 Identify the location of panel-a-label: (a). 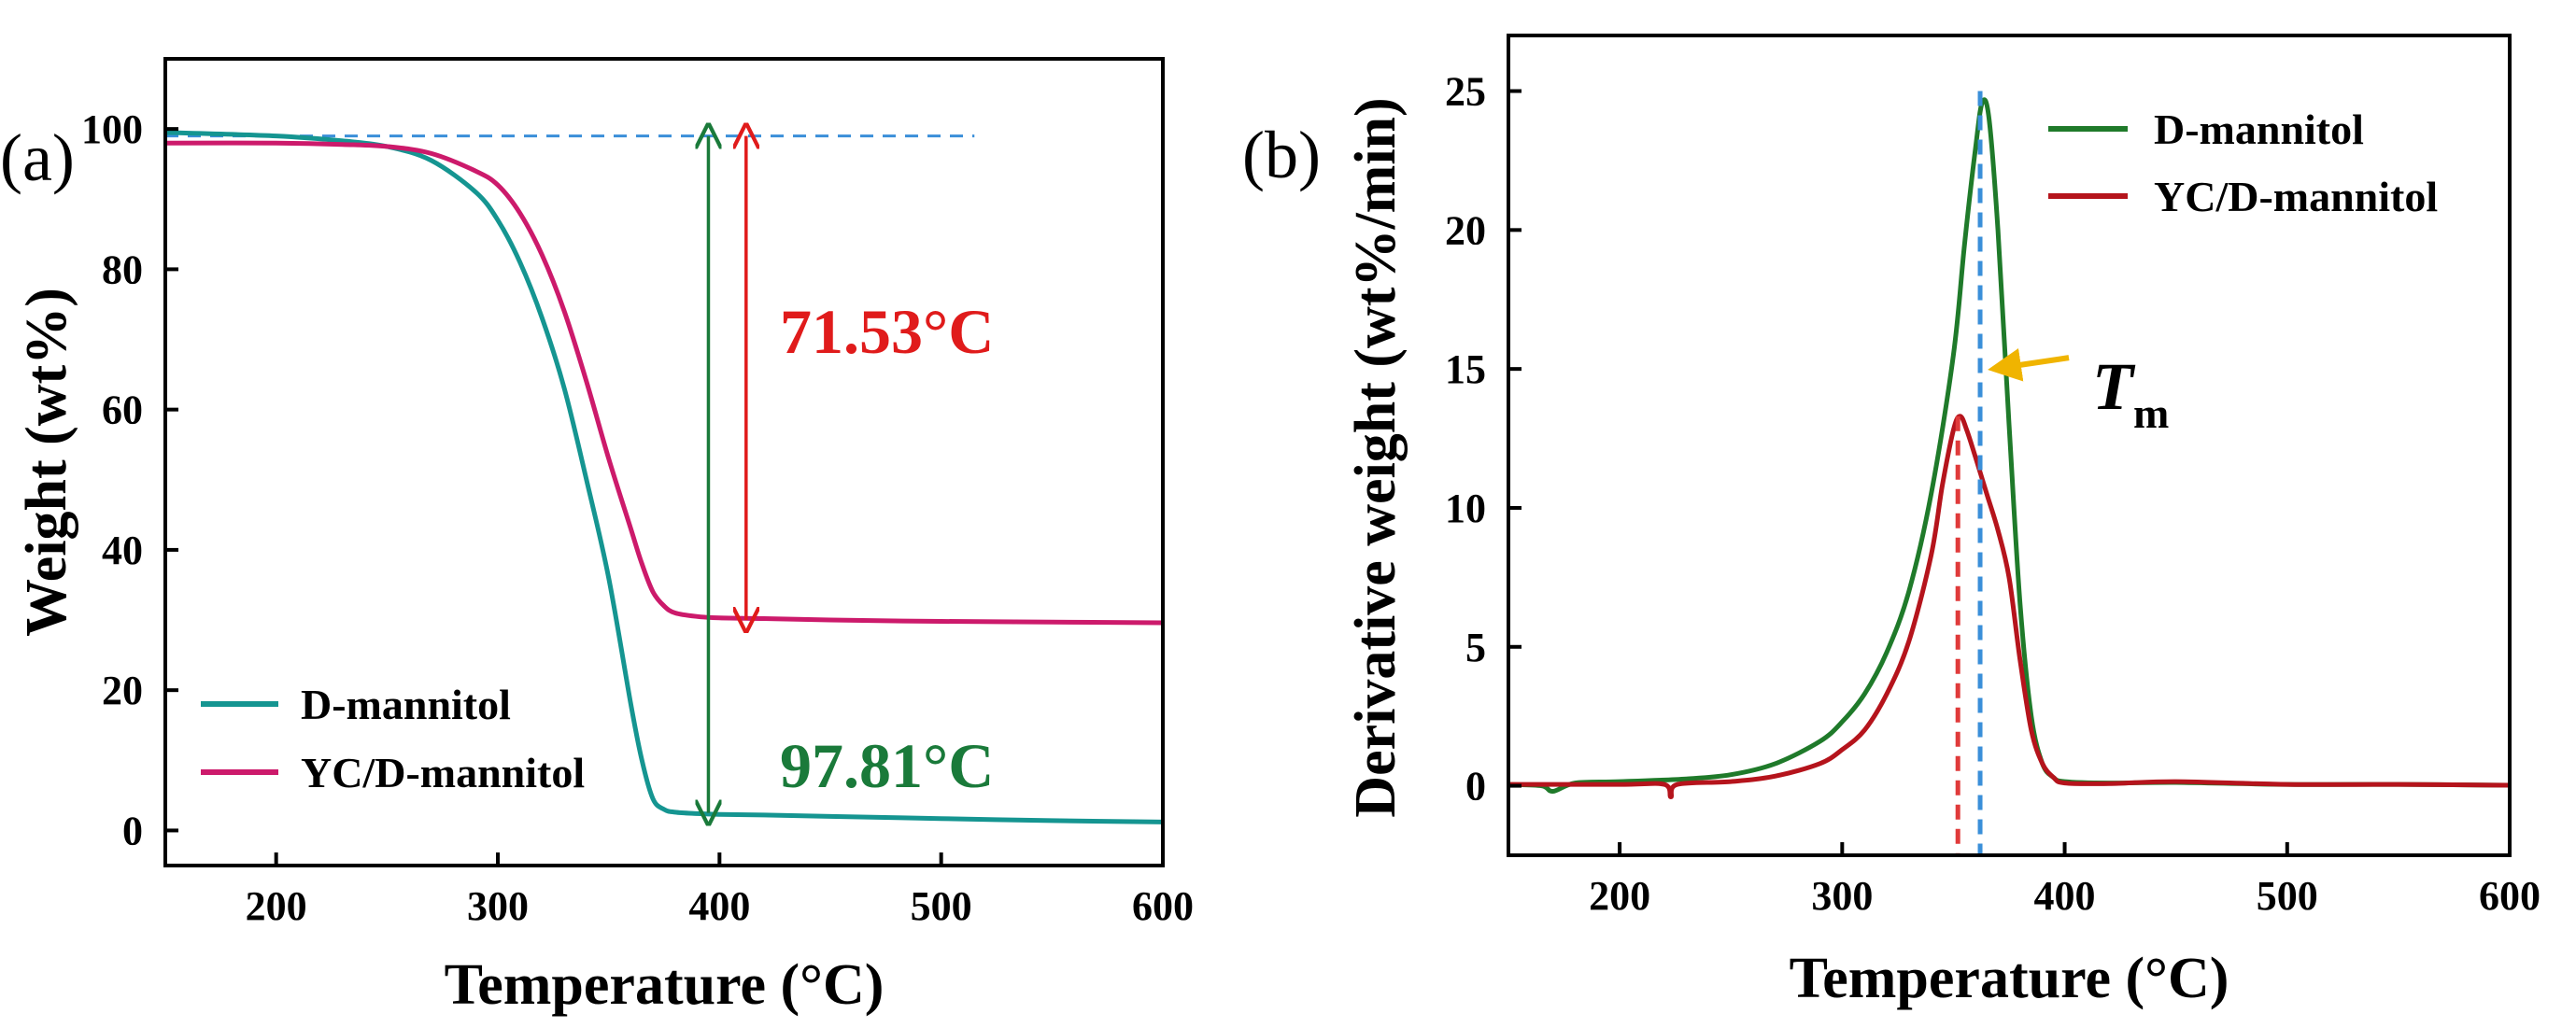
(37, 157).